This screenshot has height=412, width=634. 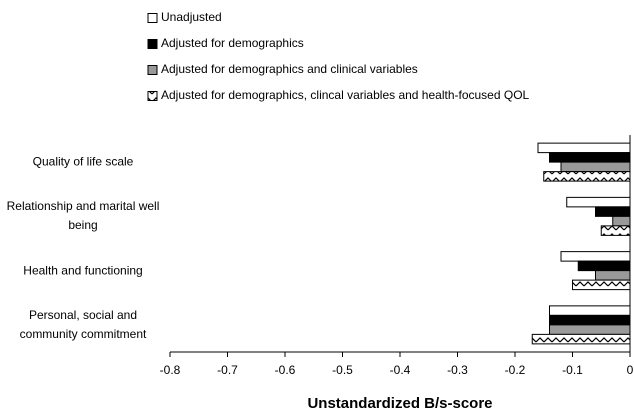 I want to click on x-axis-label: Unstandardized B/s-score, so click(x=399, y=403).